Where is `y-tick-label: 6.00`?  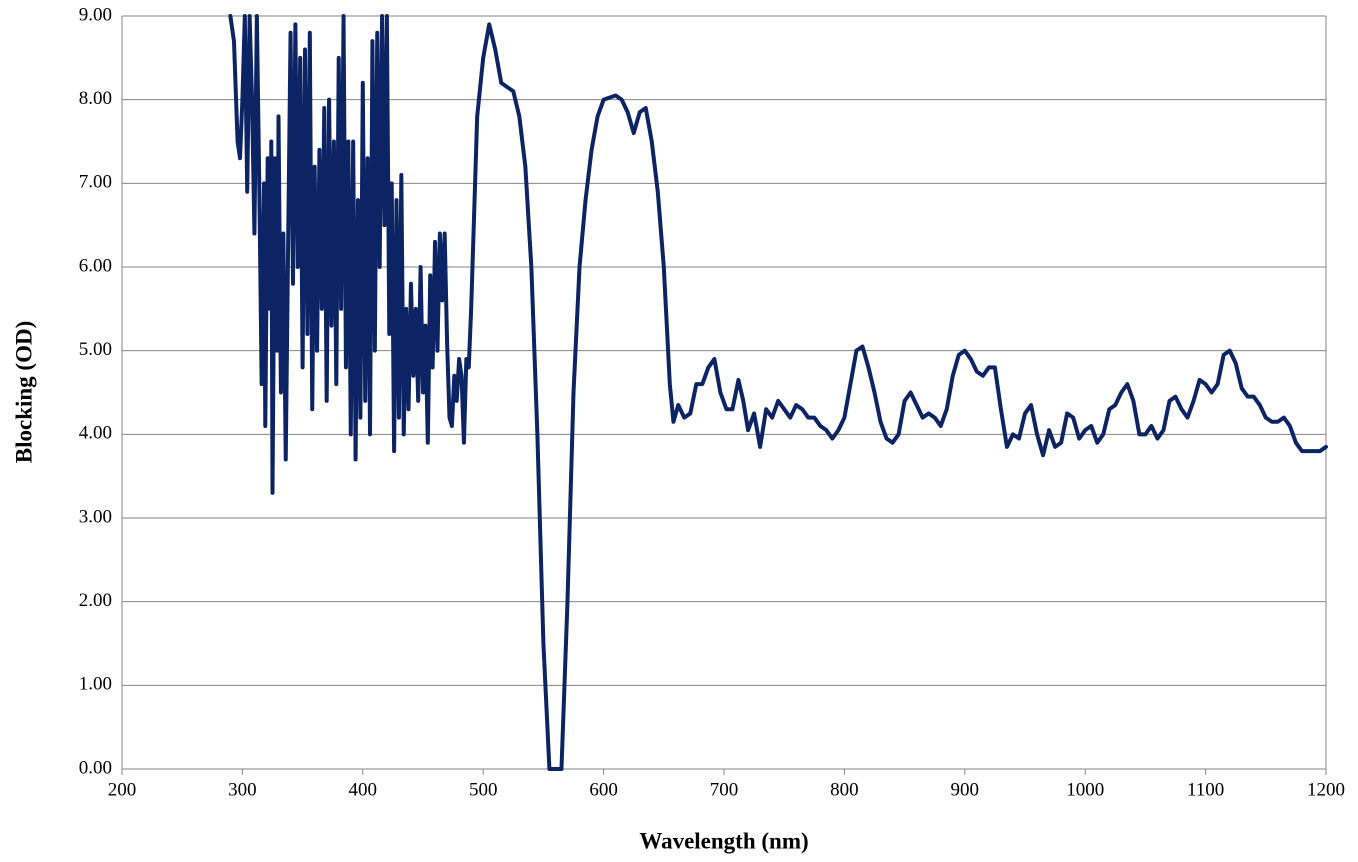 y-tick-label: 6.00 is located at coordinates (95, 265).